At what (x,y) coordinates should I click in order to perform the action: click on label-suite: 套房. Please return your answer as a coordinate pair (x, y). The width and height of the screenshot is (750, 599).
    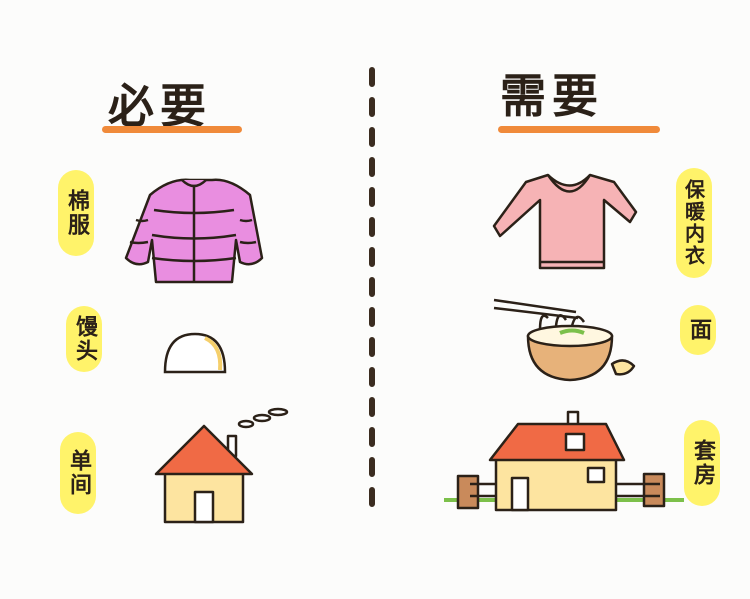
    Looking at the image, I should click on (702, 463).